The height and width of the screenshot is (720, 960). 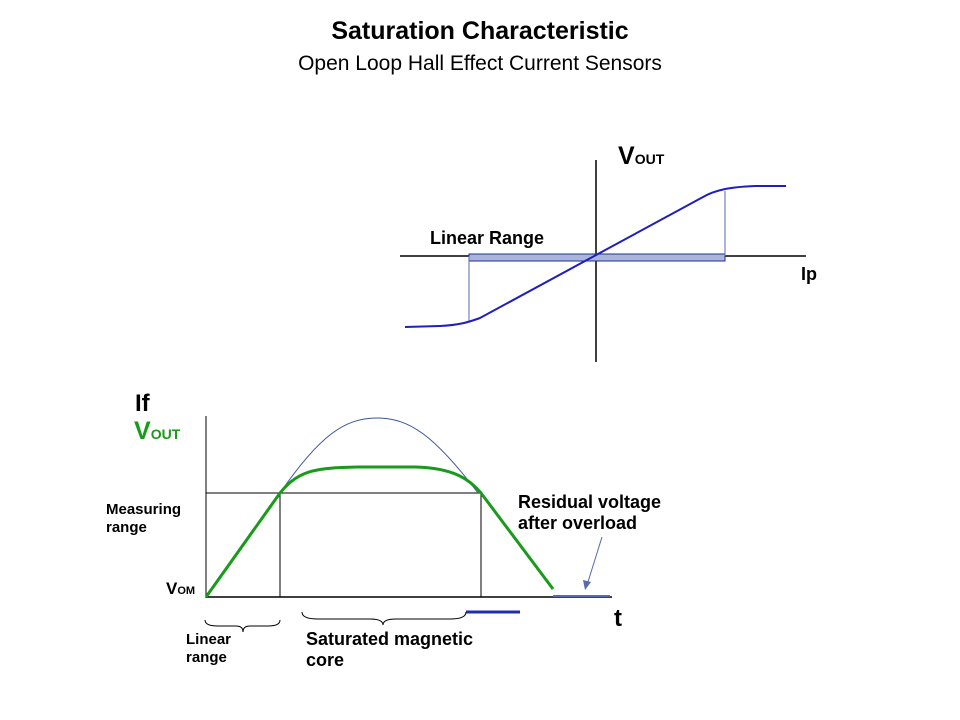 What do you see at coordinates (590, 502) in the screenshot?
I see `residual-voltage-label-line1: Residual voltage` at bounding box center [590, 502].